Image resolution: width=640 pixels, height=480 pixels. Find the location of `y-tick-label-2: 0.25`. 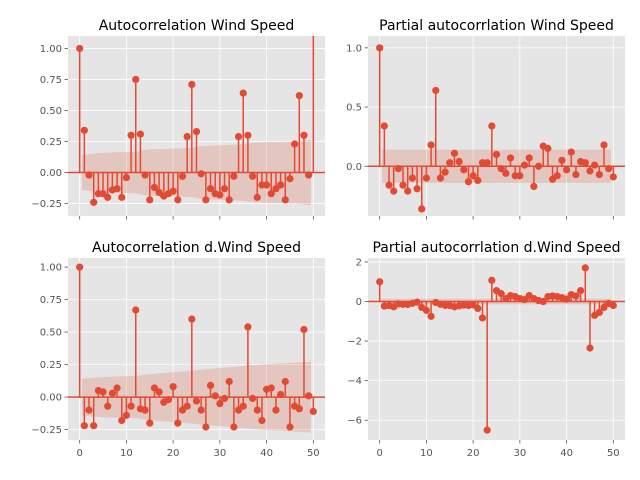

y-tick-label-2: 0.25 is located at coordinates (51, 365).